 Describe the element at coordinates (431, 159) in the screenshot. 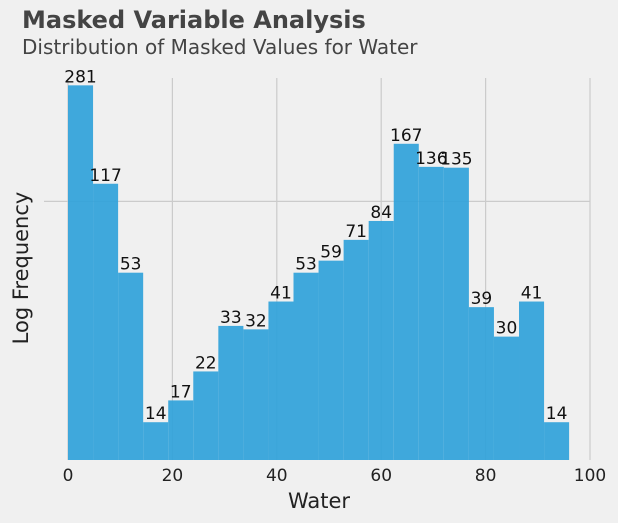

I see `bar-value-label: 136` at that location.